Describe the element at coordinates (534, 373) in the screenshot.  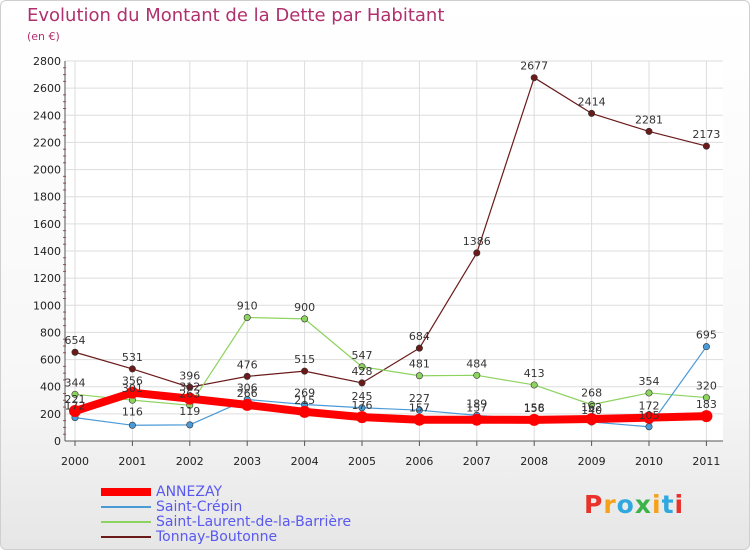
I see `data-label: 413` at that location.